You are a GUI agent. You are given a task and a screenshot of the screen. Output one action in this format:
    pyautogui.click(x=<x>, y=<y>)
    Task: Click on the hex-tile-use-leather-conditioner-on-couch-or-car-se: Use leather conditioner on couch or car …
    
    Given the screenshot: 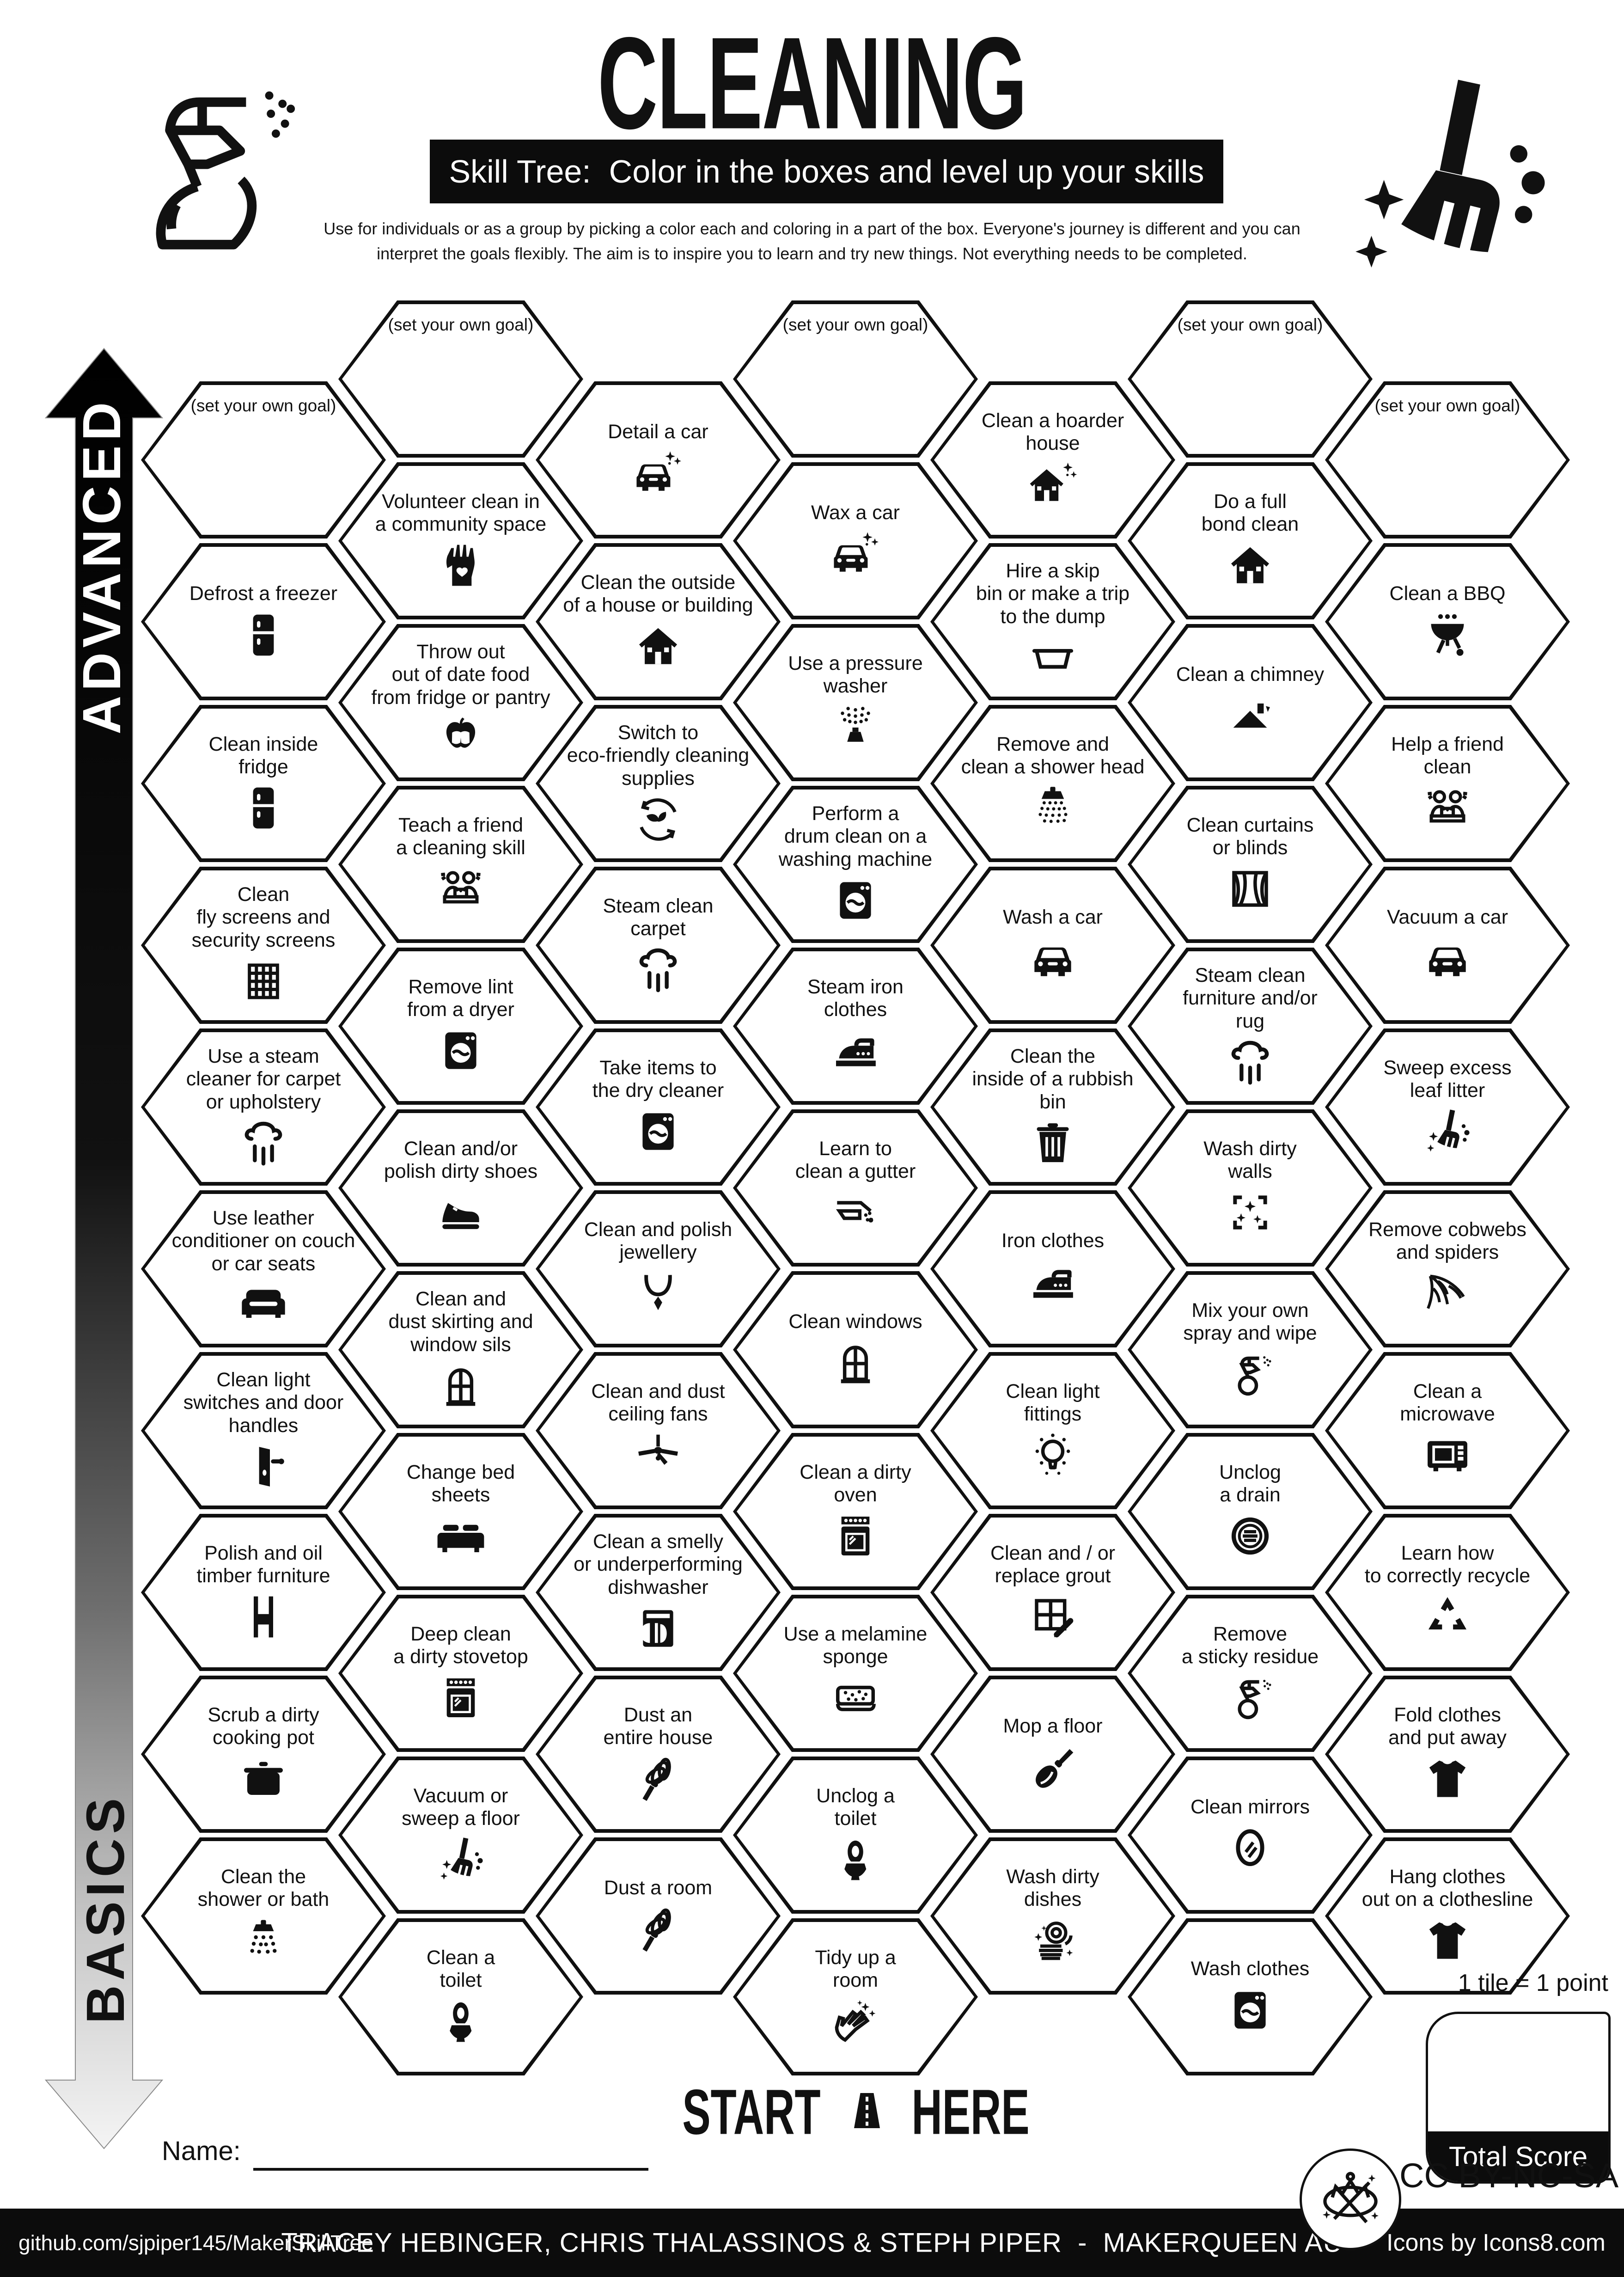 What is the action you would take?
    pyautogui.click(x=263, y=1268)
    